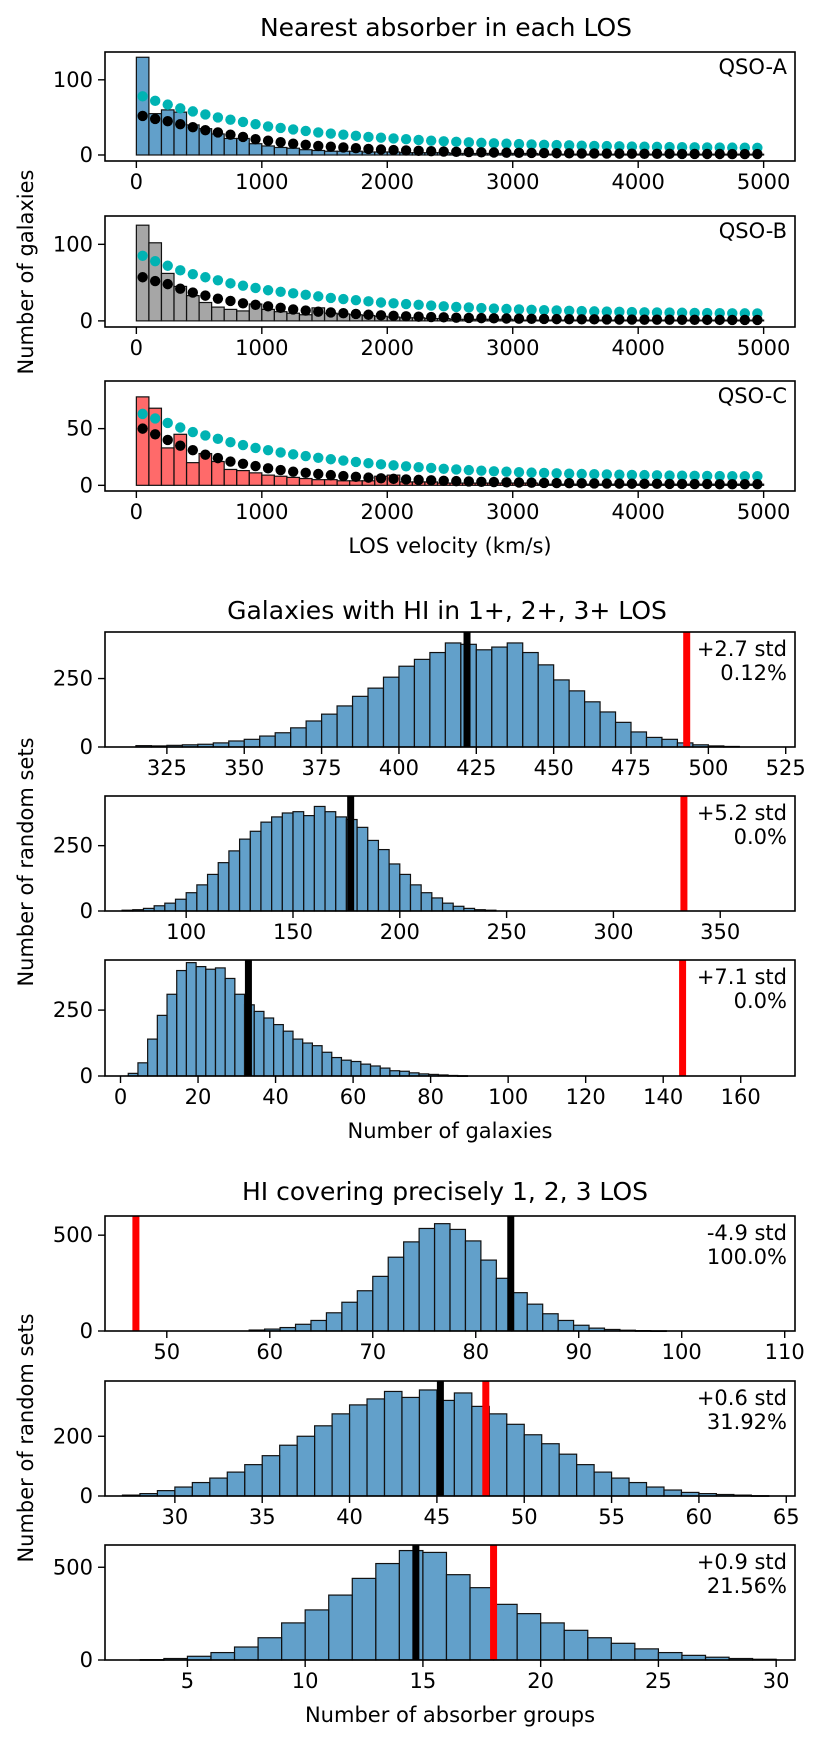 The width and height of the screenshot is (831, 1749). What do you see at coordinates (305, 1681) in the screenshot?
I see `x-tick-label: 10` at bounding box center [305, 1681].